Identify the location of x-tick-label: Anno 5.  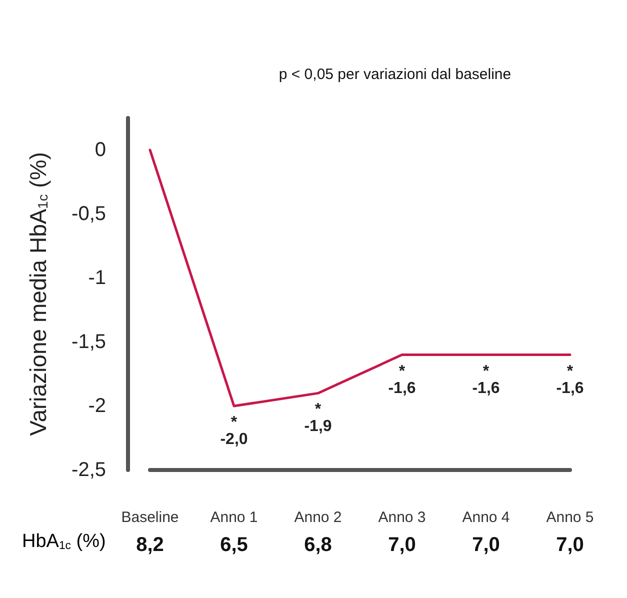
(570, 517).